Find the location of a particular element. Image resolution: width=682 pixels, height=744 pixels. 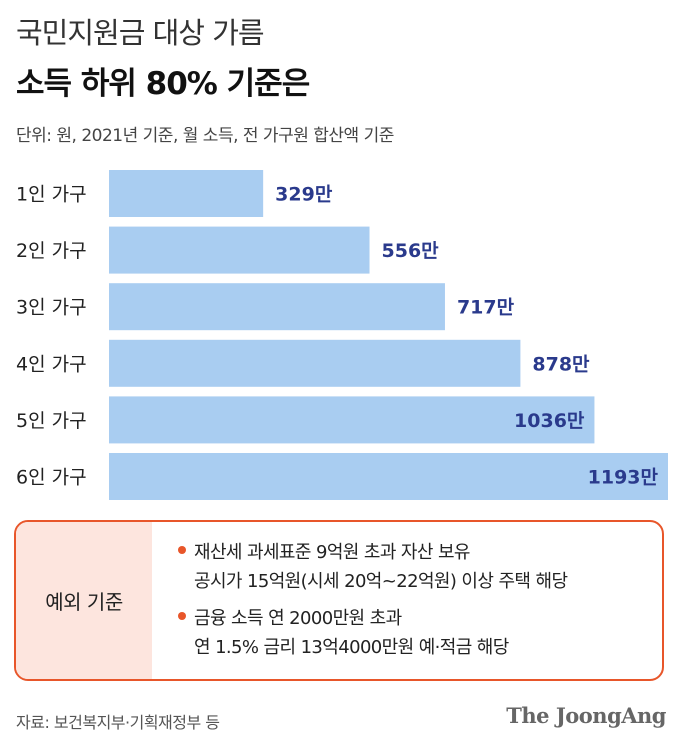

title-line1: 국민지원금 대상 가름 is located at coordinates (140, 33).